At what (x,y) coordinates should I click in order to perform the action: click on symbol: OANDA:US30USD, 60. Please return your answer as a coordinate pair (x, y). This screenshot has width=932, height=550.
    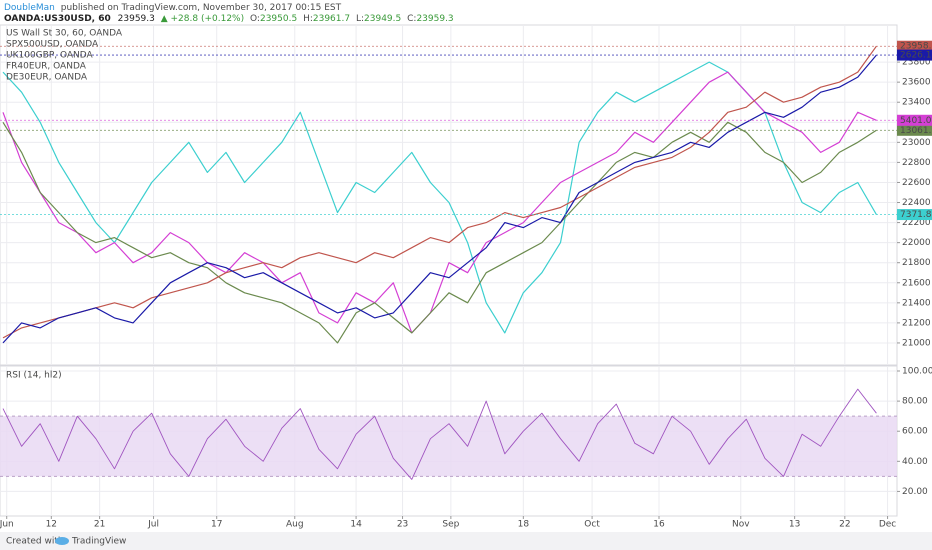
    Looking at the image, I should click on (57, 19).